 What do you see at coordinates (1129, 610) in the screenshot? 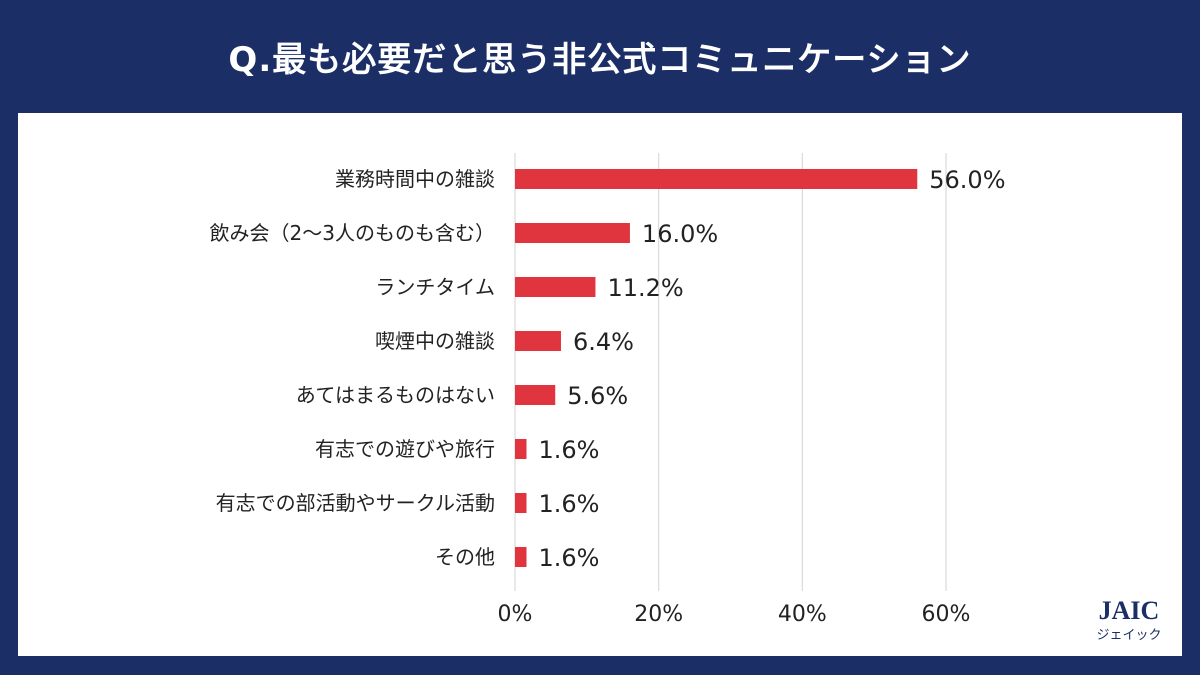
I see `logo-text: JAIC` at bounding box center [1129, 610].